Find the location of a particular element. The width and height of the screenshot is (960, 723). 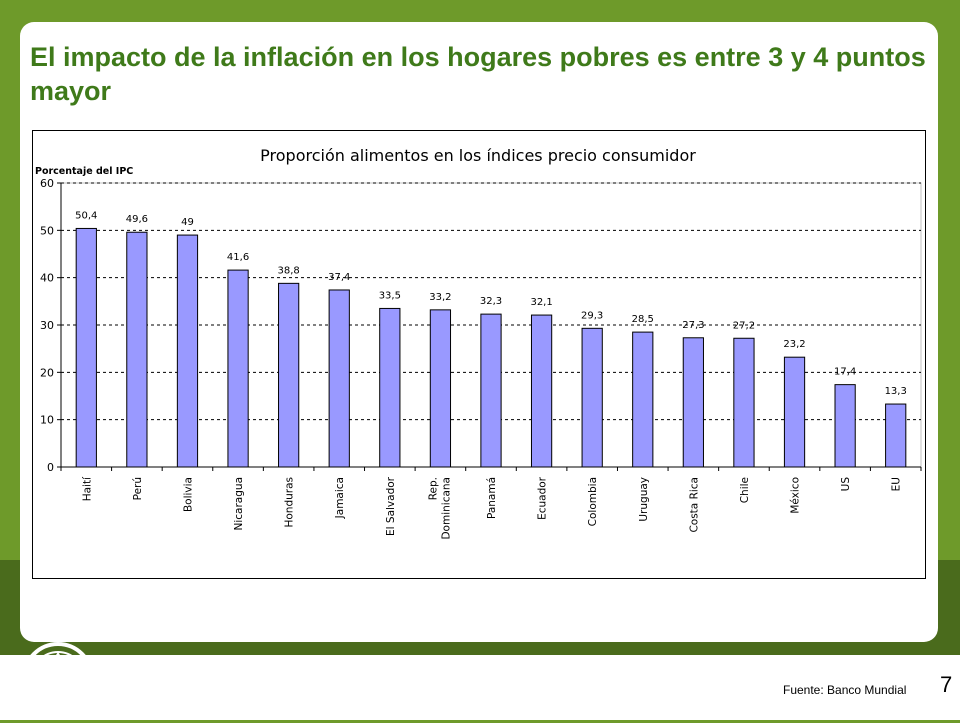

footer-band is located at coordinates (480, 687).